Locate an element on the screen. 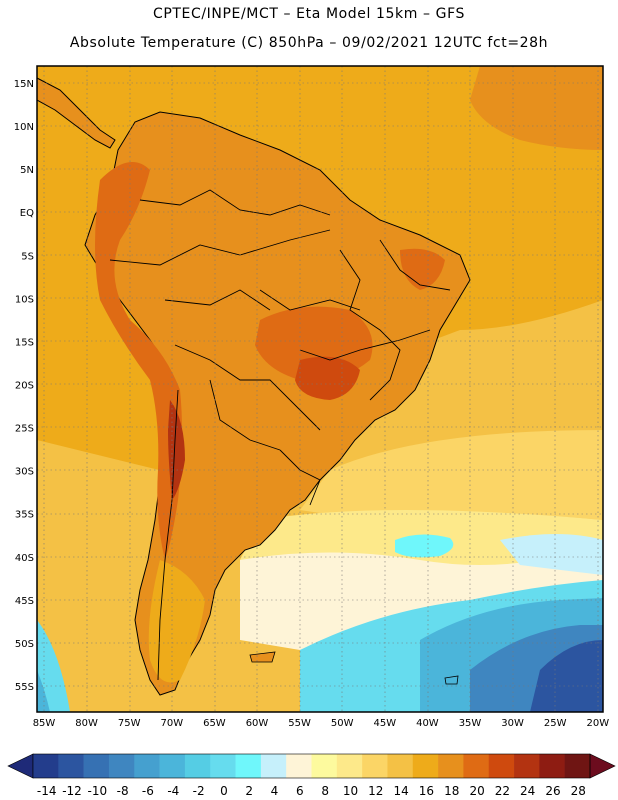  central-america-land is located at coordinates (76, 113).